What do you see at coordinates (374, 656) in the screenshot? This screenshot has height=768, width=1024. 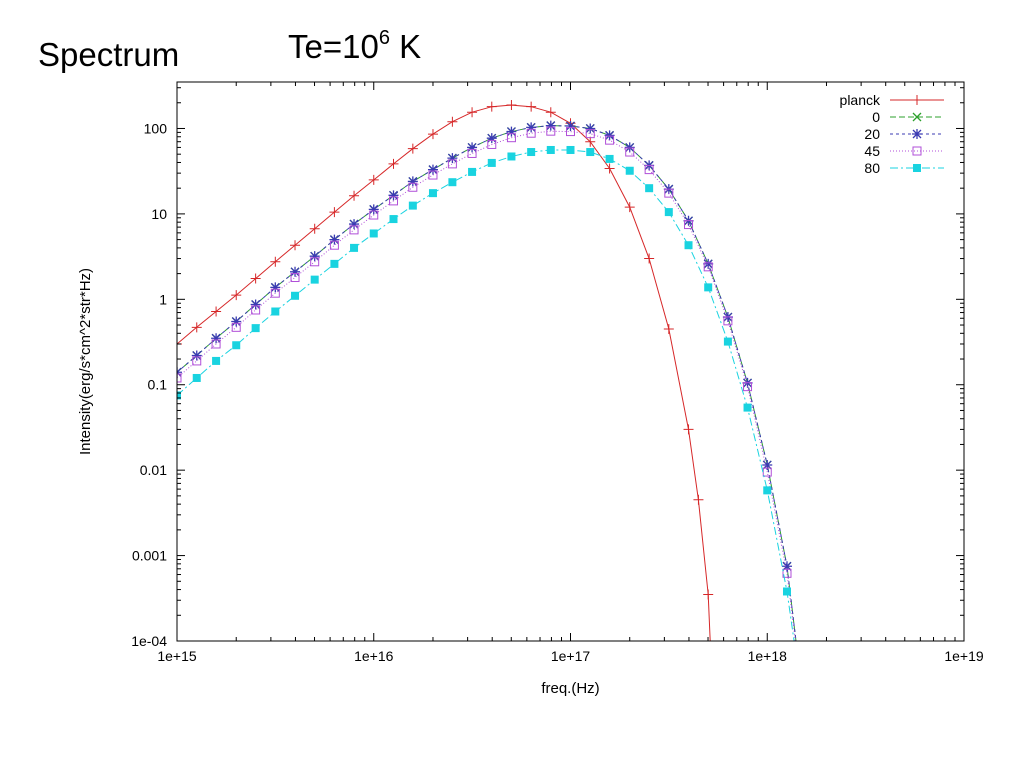 I see `x-tick-label: 1e+16` at bounding box center [374, 656].